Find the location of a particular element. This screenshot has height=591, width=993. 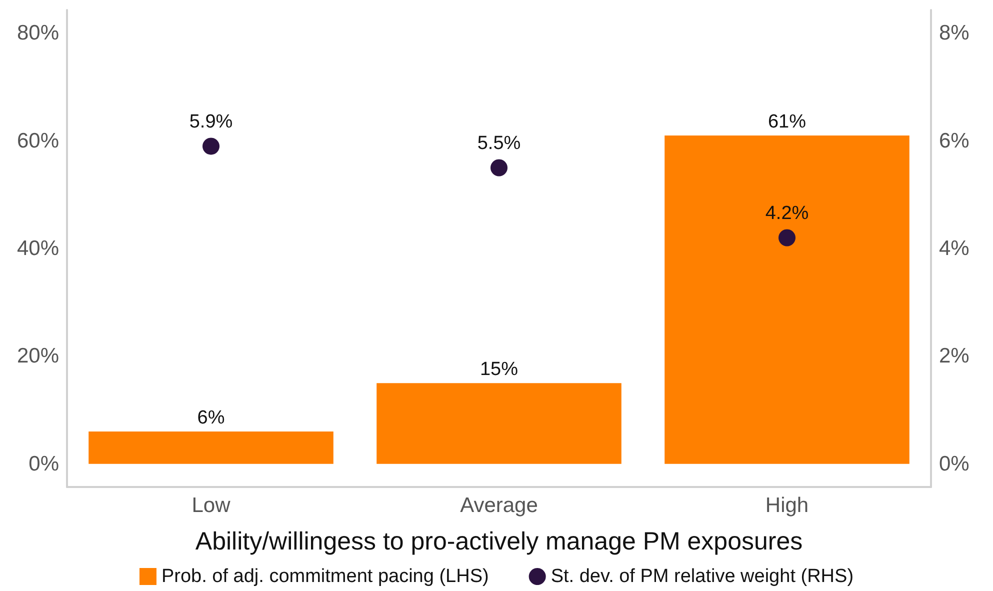

y-tick-label: 40% is located at coordinates (37, 248).